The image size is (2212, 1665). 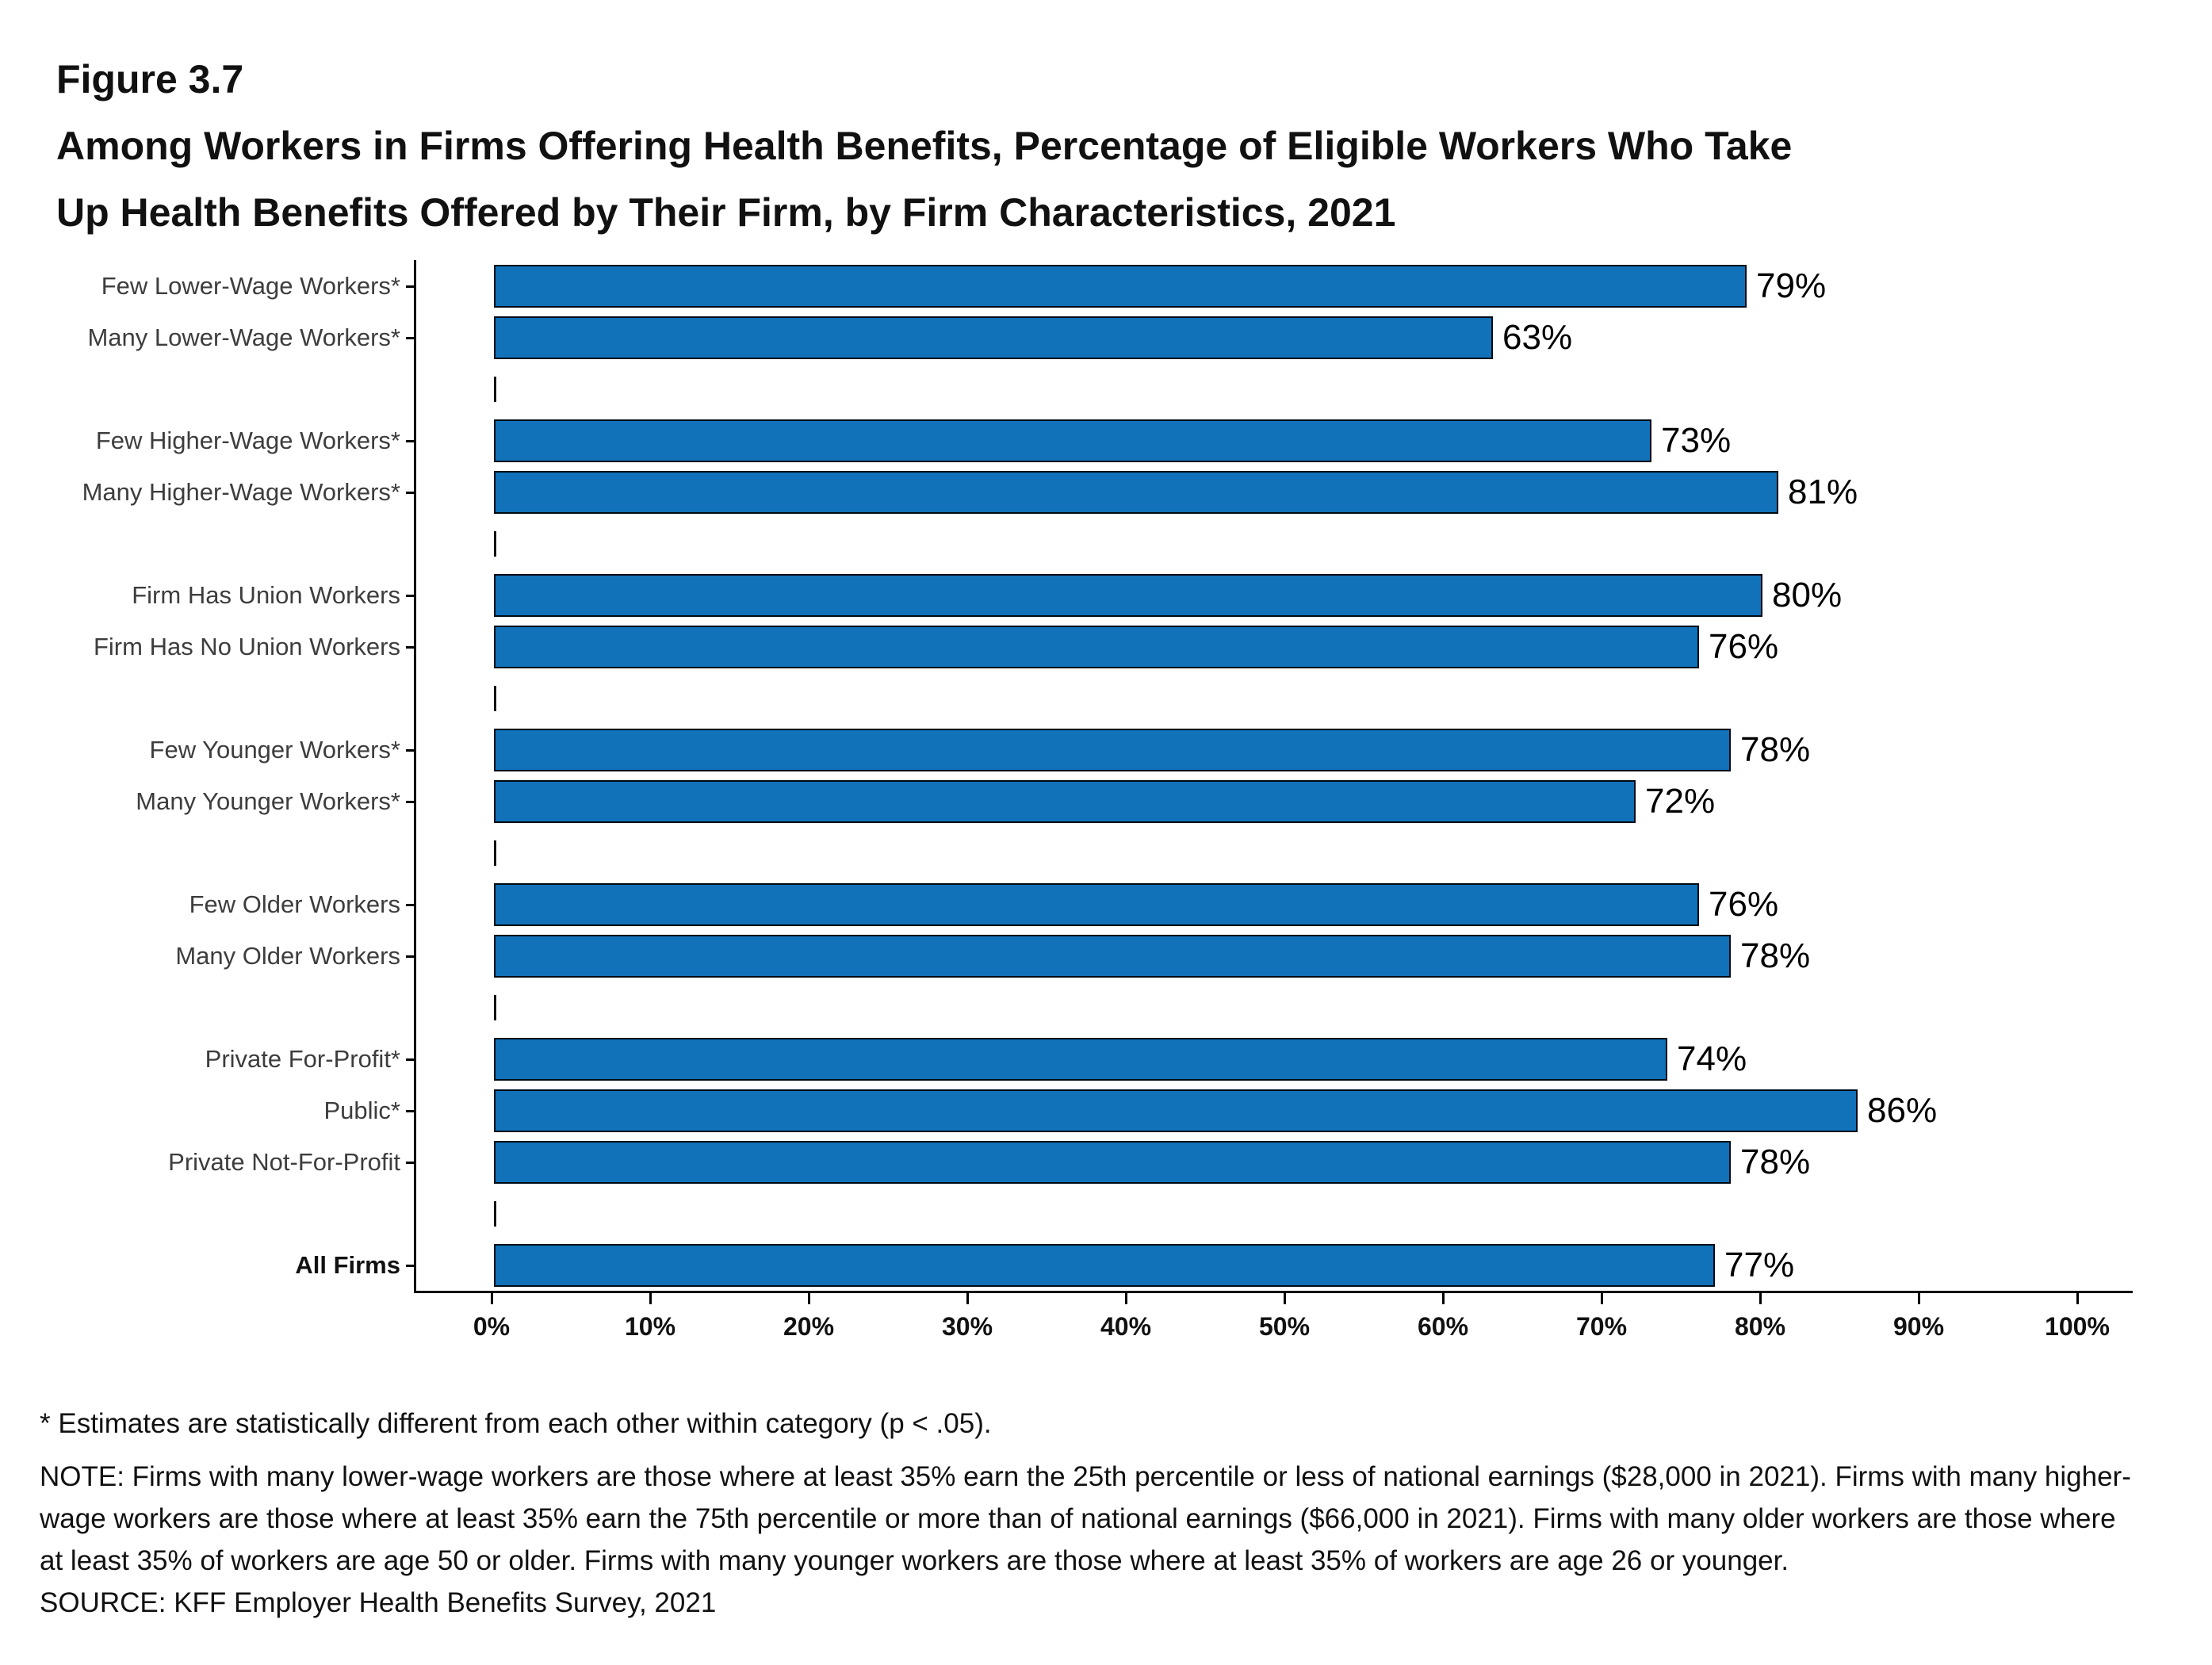 What do you see at coordinates (250, 285) in the screenshot?
I see `category-label: Few Lower-Wage Workers*` at bounding box center [250, 285].